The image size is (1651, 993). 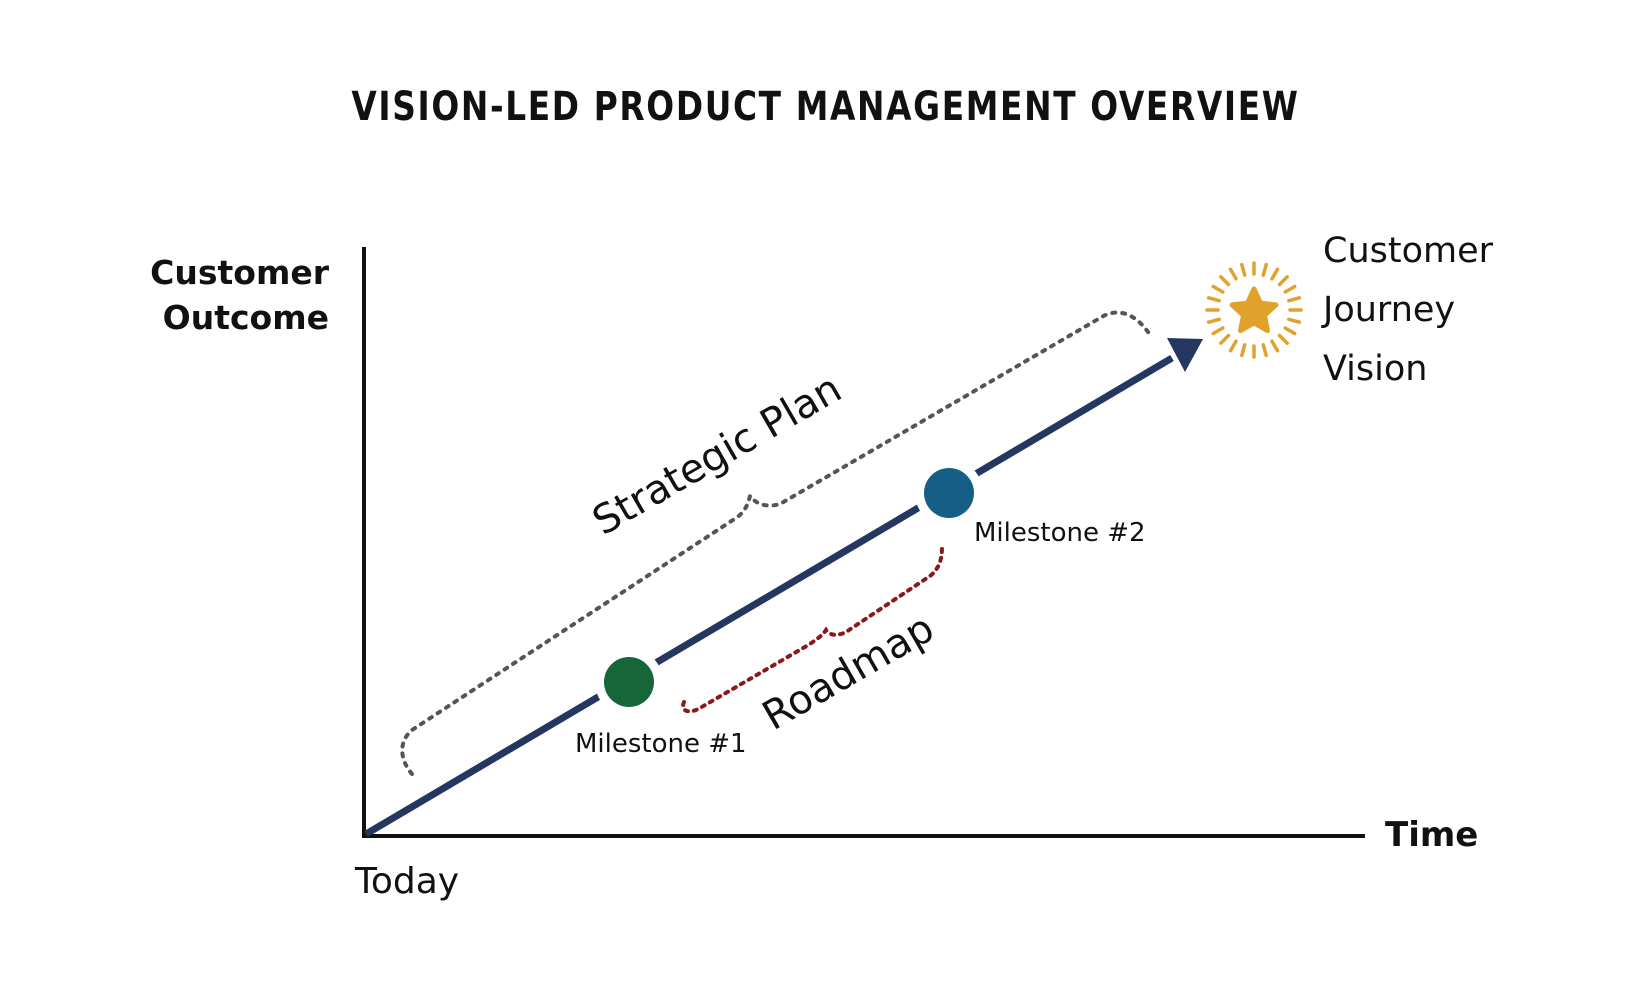 I want to click on roadmap-bracket, so click(x=812, y=629).